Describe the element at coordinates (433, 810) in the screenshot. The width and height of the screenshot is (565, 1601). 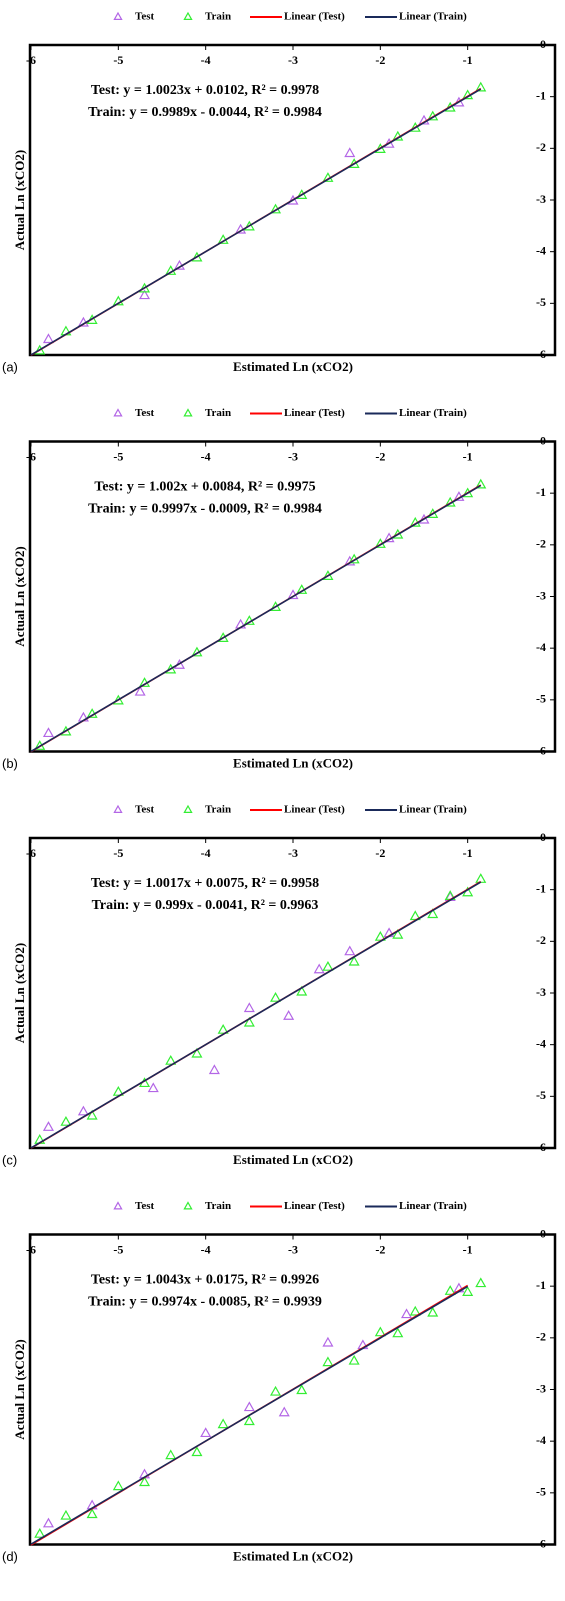
I see `legend-label: Linear (Train)` at that location.